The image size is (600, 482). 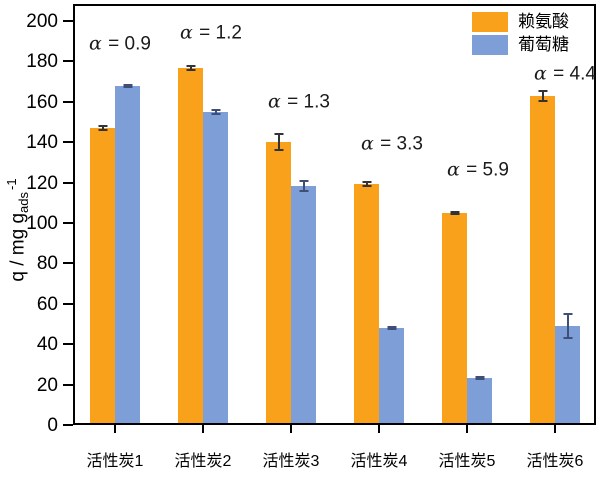 I want to click on legend-swatch, so click(x=490, y=44).